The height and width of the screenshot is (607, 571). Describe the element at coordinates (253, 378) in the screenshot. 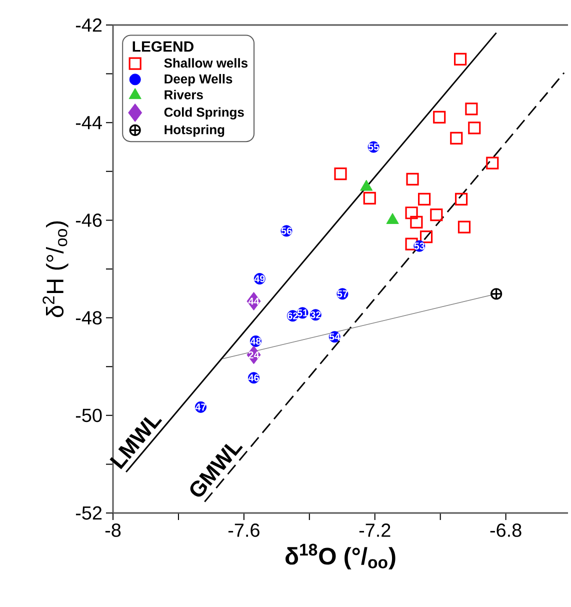

I see `annotation: 46` at that location.